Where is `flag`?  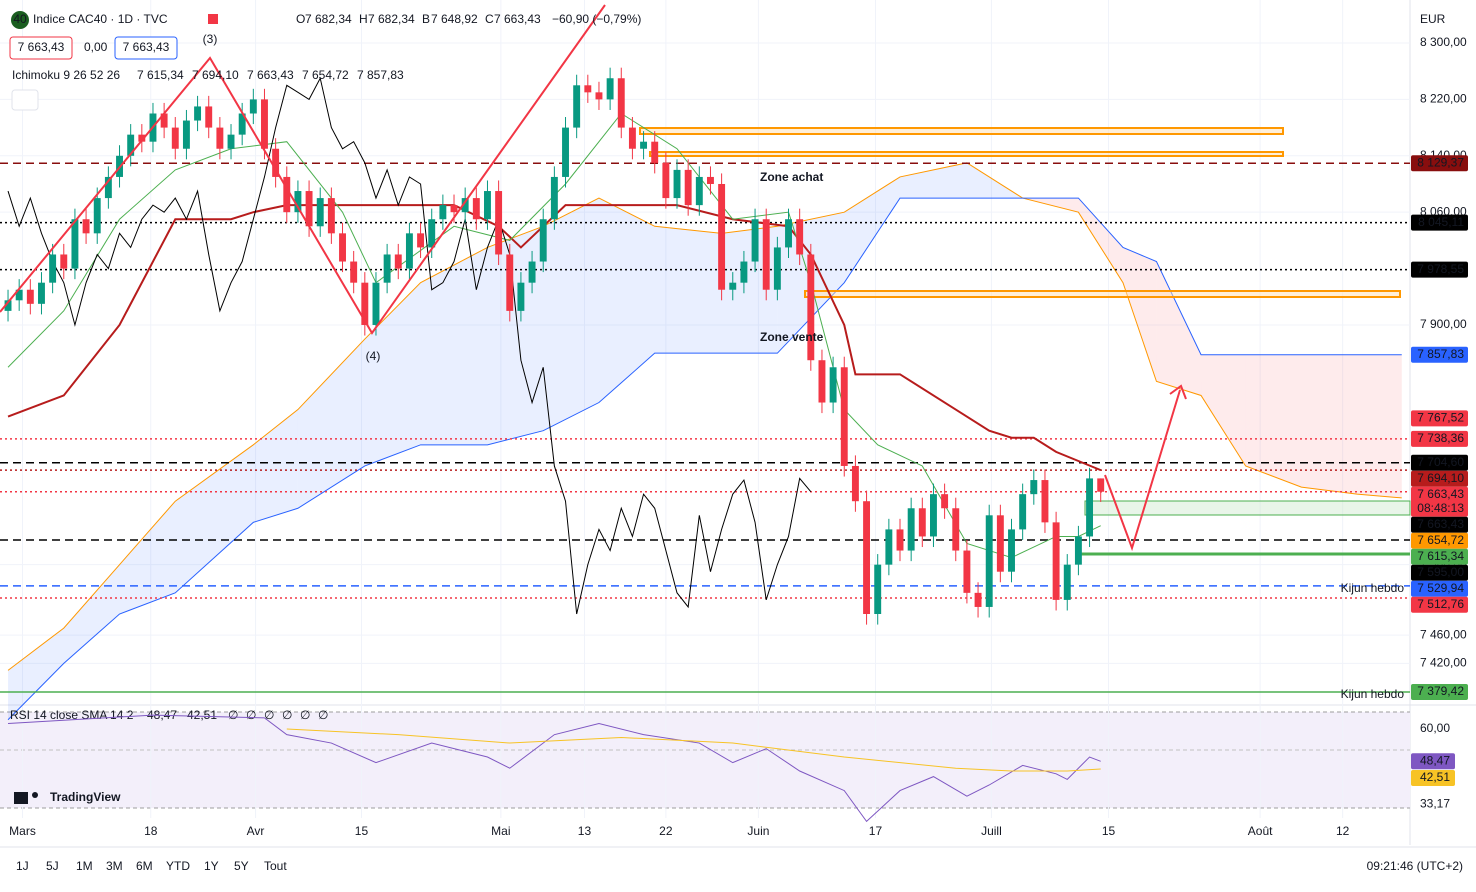 flag is located at coordinates (213, 19).